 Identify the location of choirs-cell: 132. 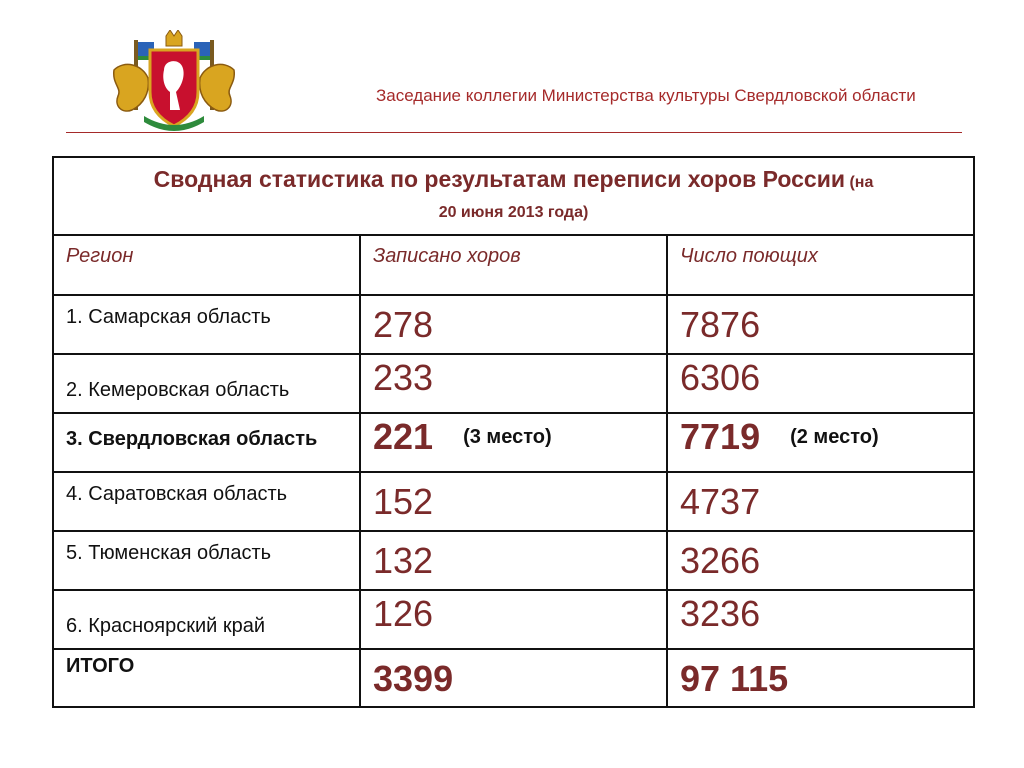
(513, 560).